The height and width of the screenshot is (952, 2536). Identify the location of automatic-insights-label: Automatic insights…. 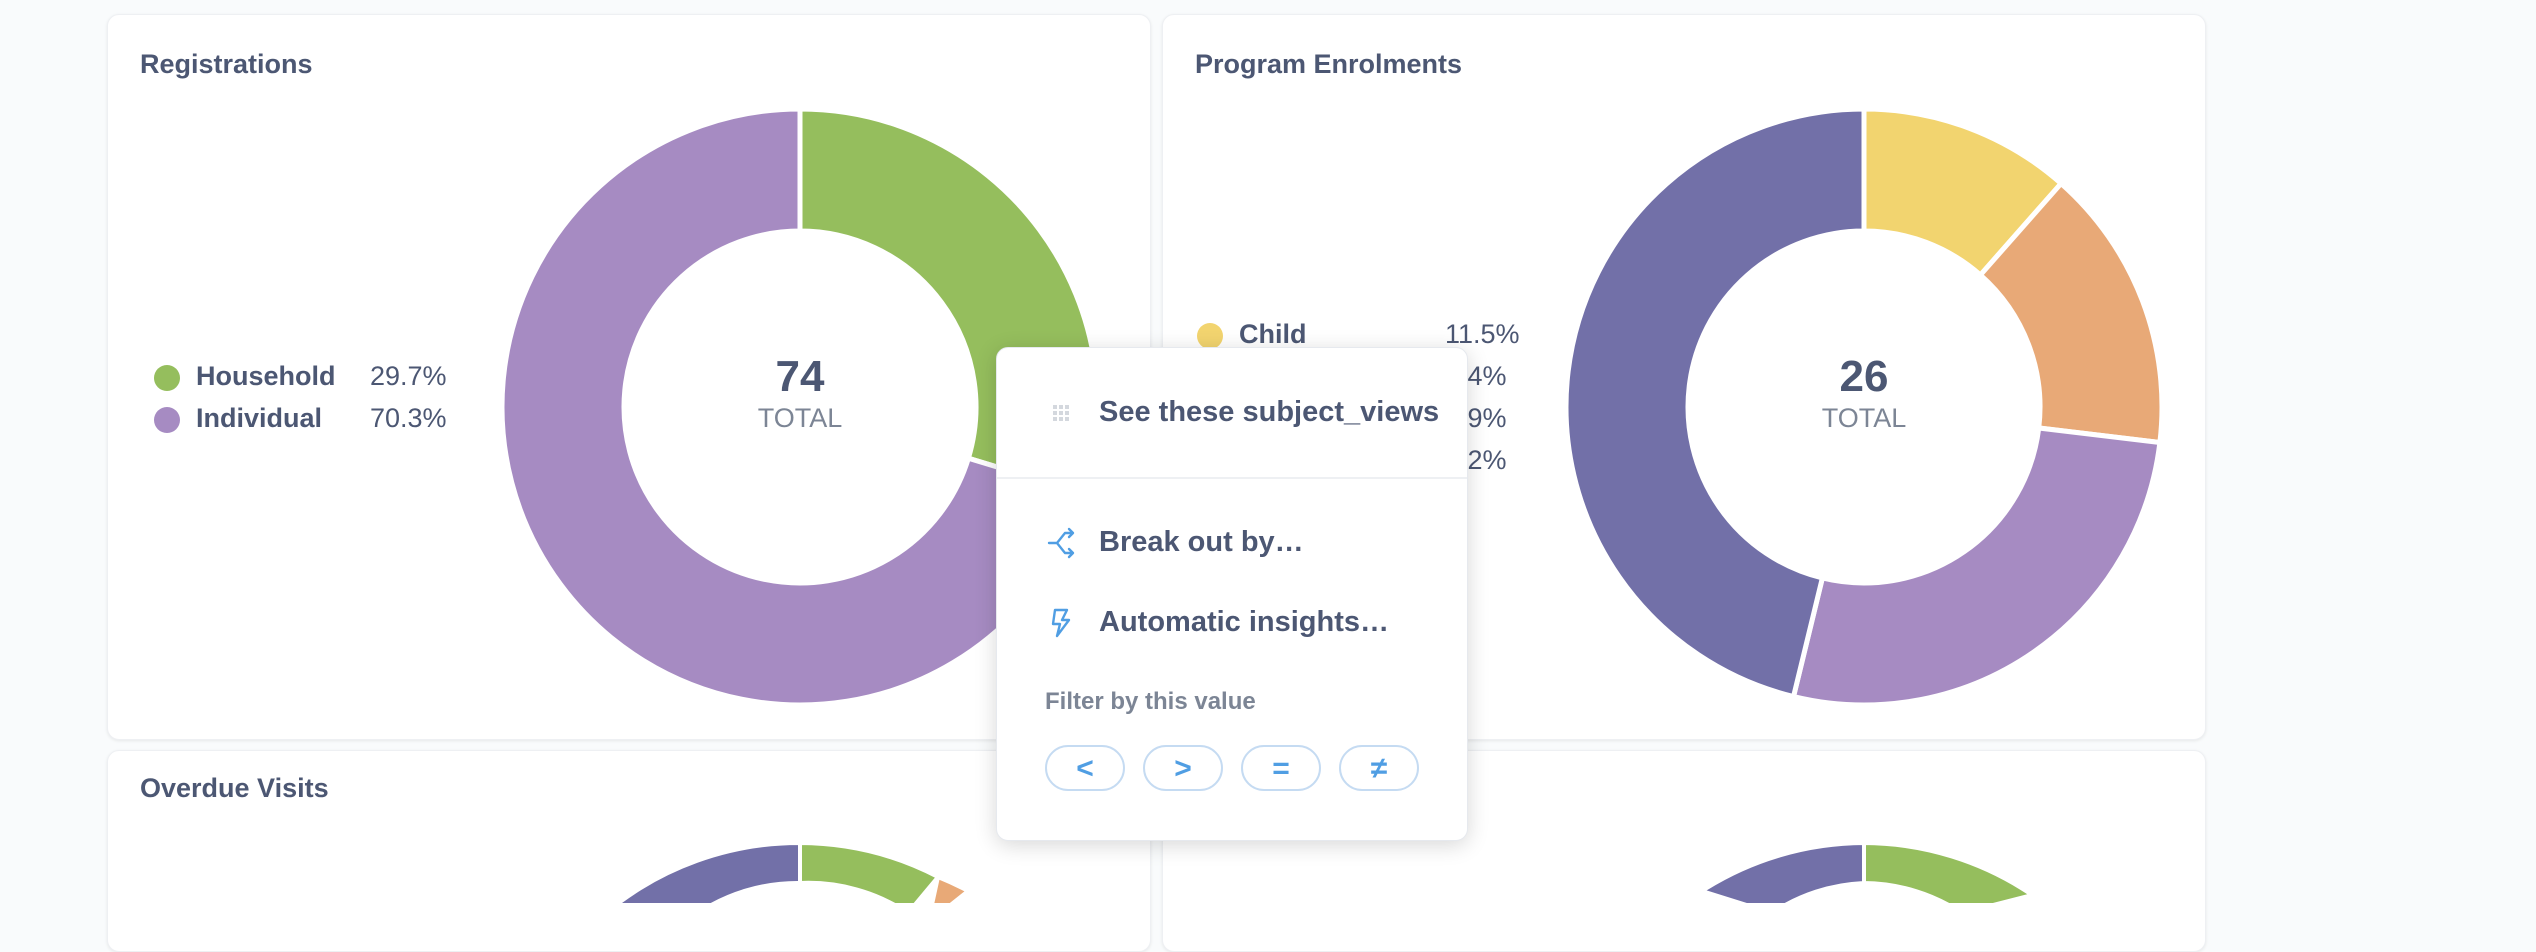
(1244, 622).